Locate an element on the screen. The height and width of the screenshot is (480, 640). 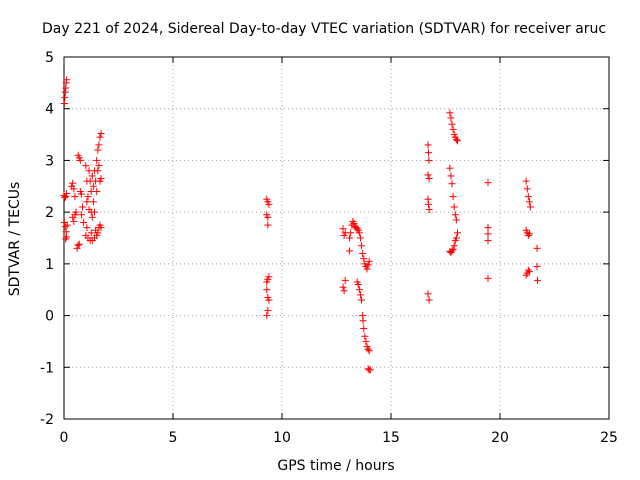
y-tick-label: 0 is located at coordinates (49, 317).